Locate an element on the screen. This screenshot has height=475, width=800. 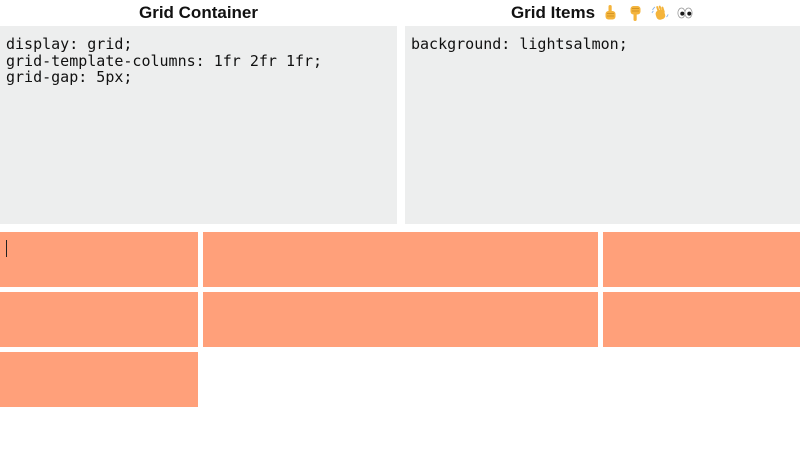
title-emojis is located at coordinates (647, 13).